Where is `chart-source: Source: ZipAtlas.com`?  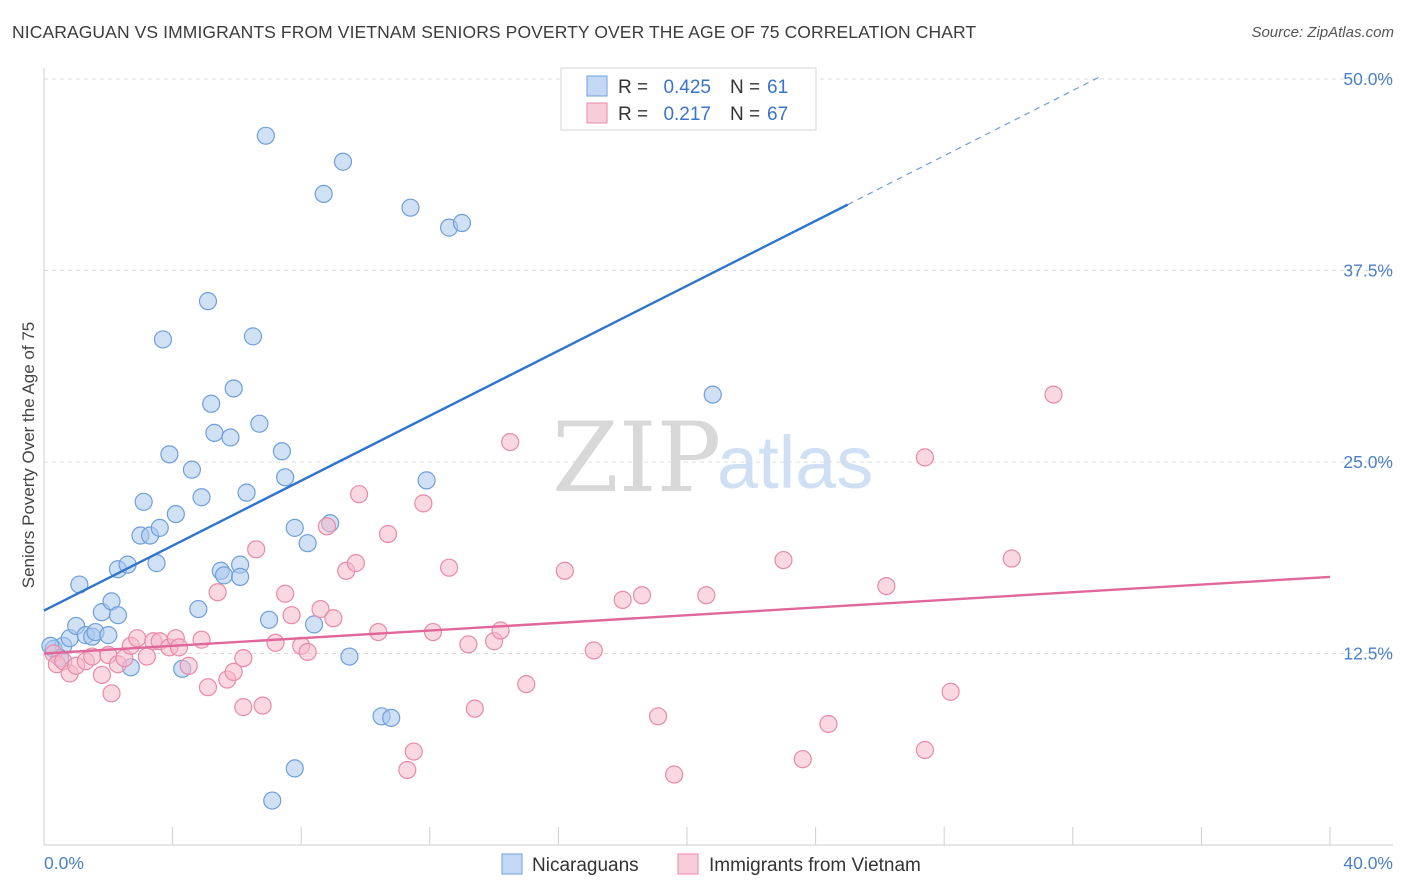 chart-source: Source: ZipAtlas.com is located at coordinates (1322, 32).